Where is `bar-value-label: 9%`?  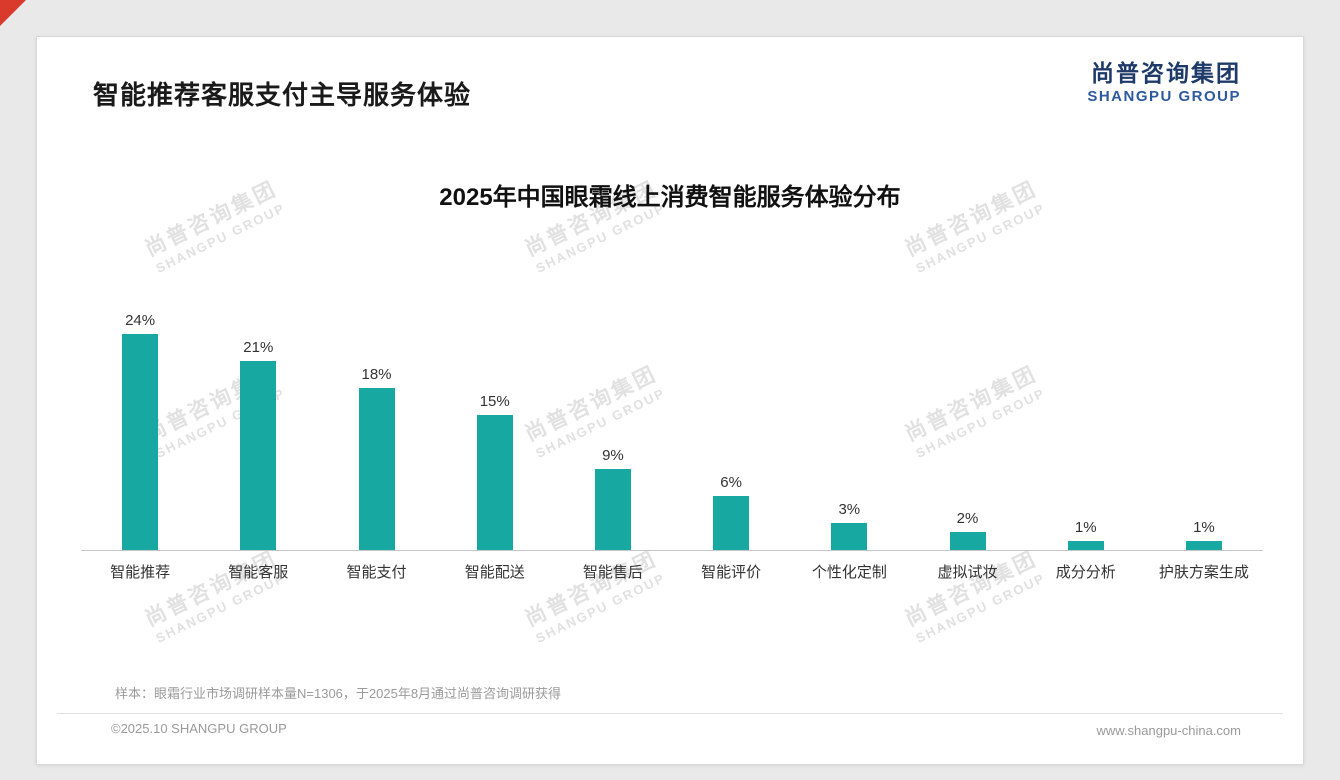
bar-value-label: 9% is located at coordinates (613, 455).